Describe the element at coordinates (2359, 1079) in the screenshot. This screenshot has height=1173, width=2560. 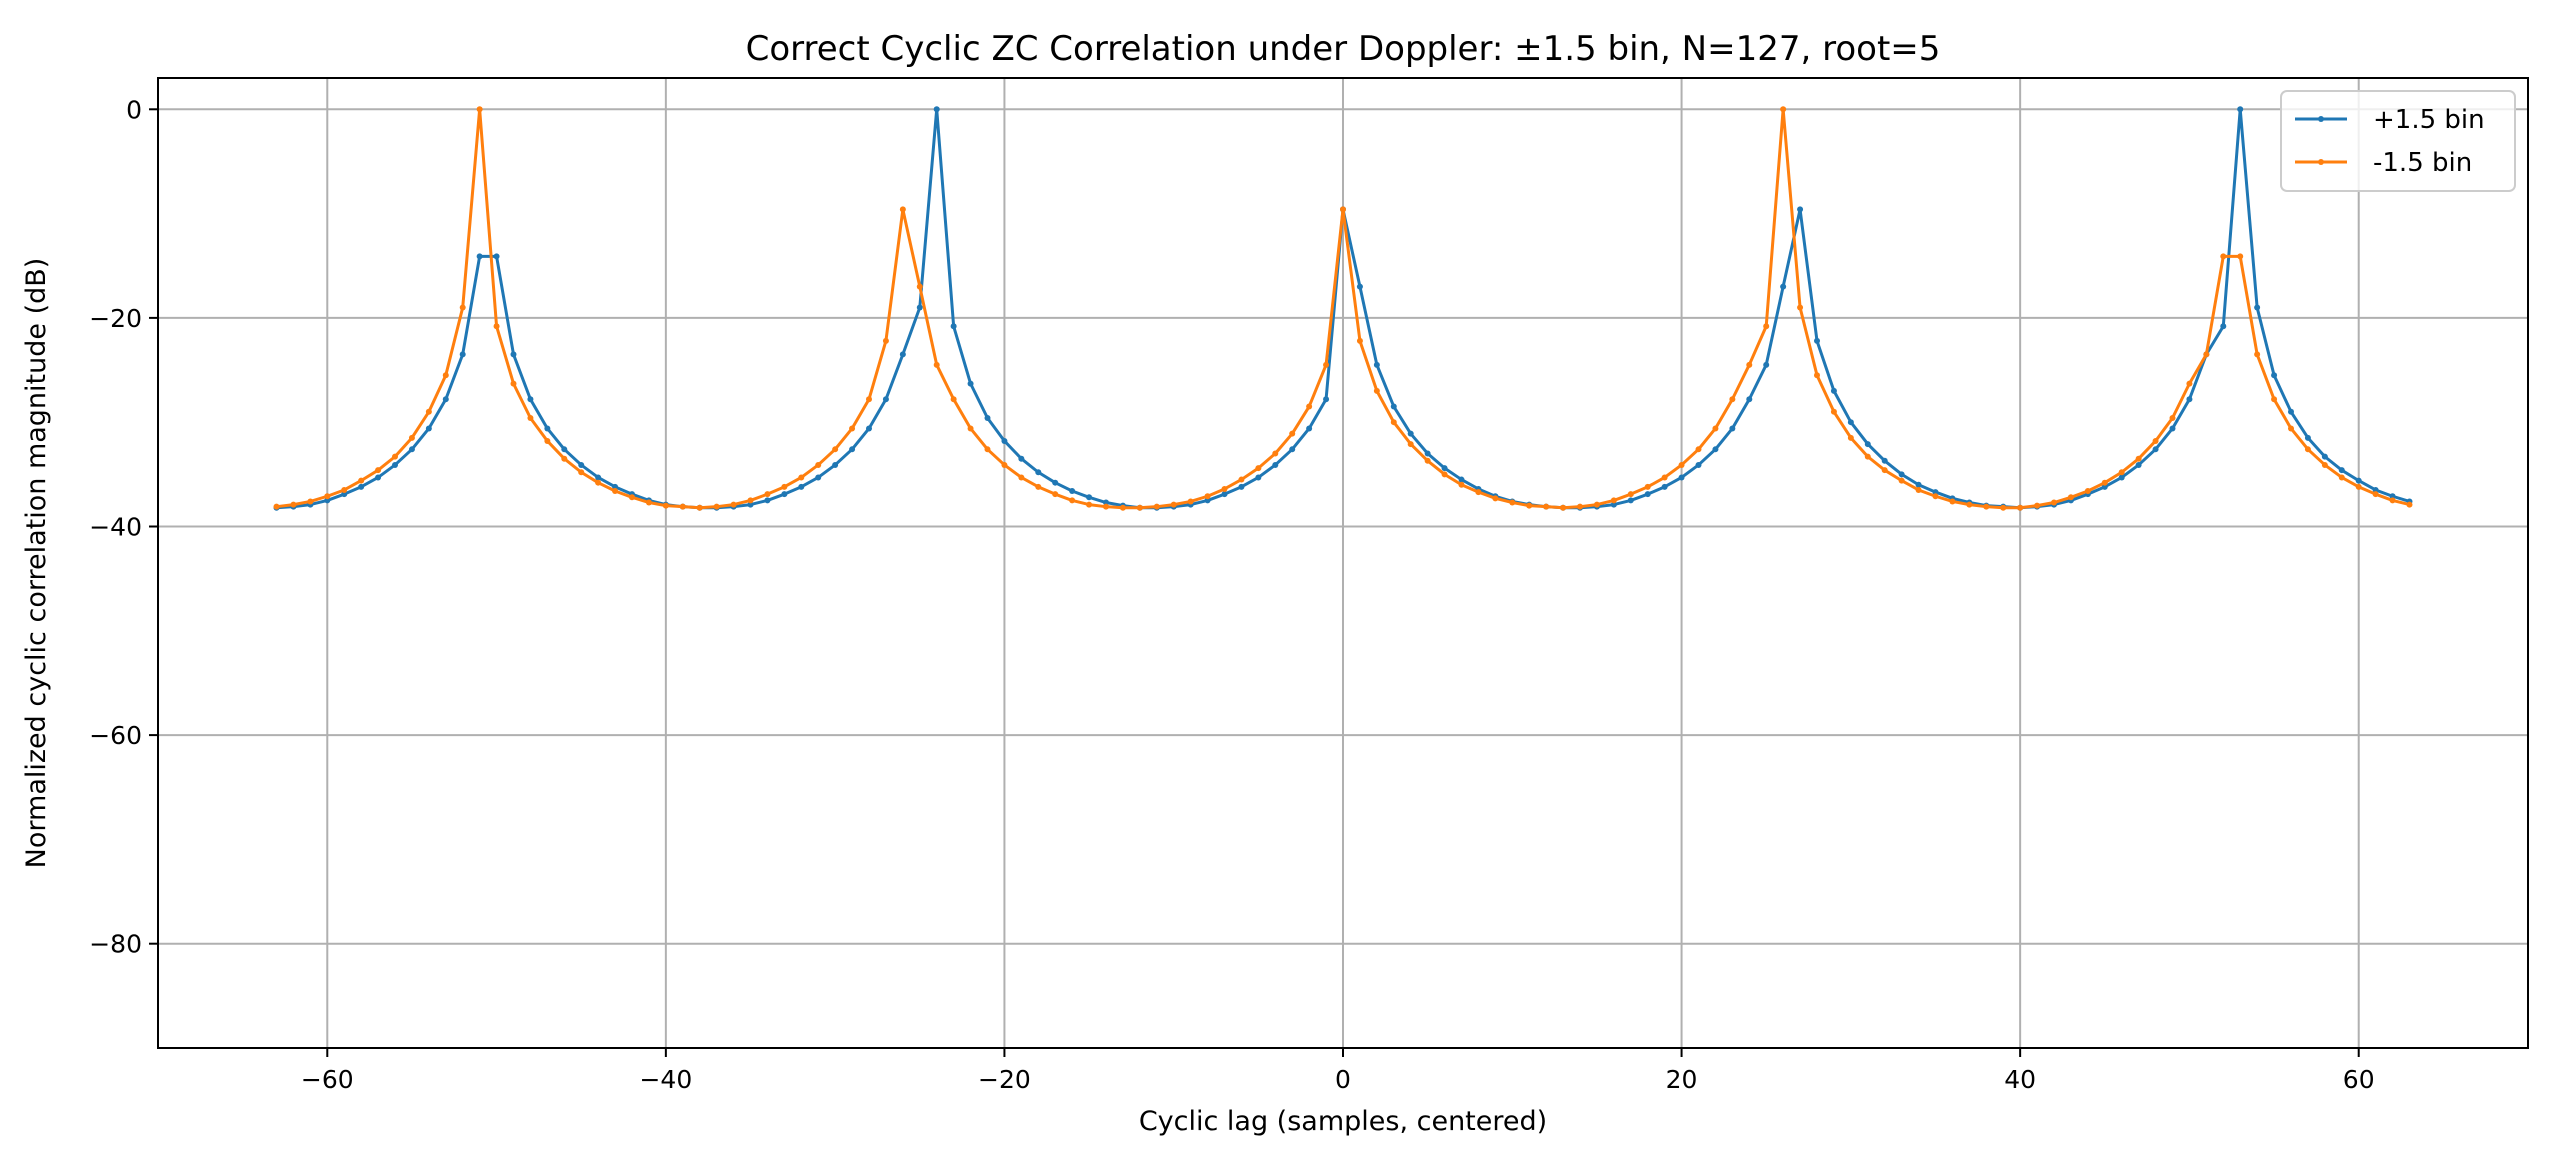
I see `x-tick-label: 60` at that location.